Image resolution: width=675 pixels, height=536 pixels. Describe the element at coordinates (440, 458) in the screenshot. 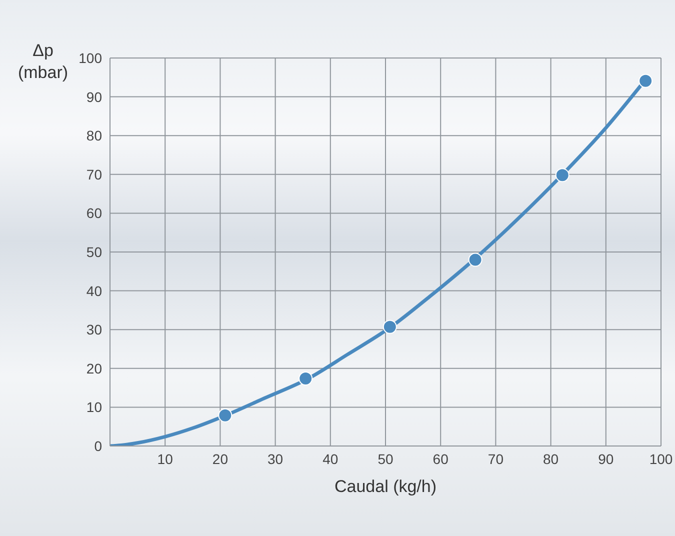

I see `x-tick-label: 60` at that location.